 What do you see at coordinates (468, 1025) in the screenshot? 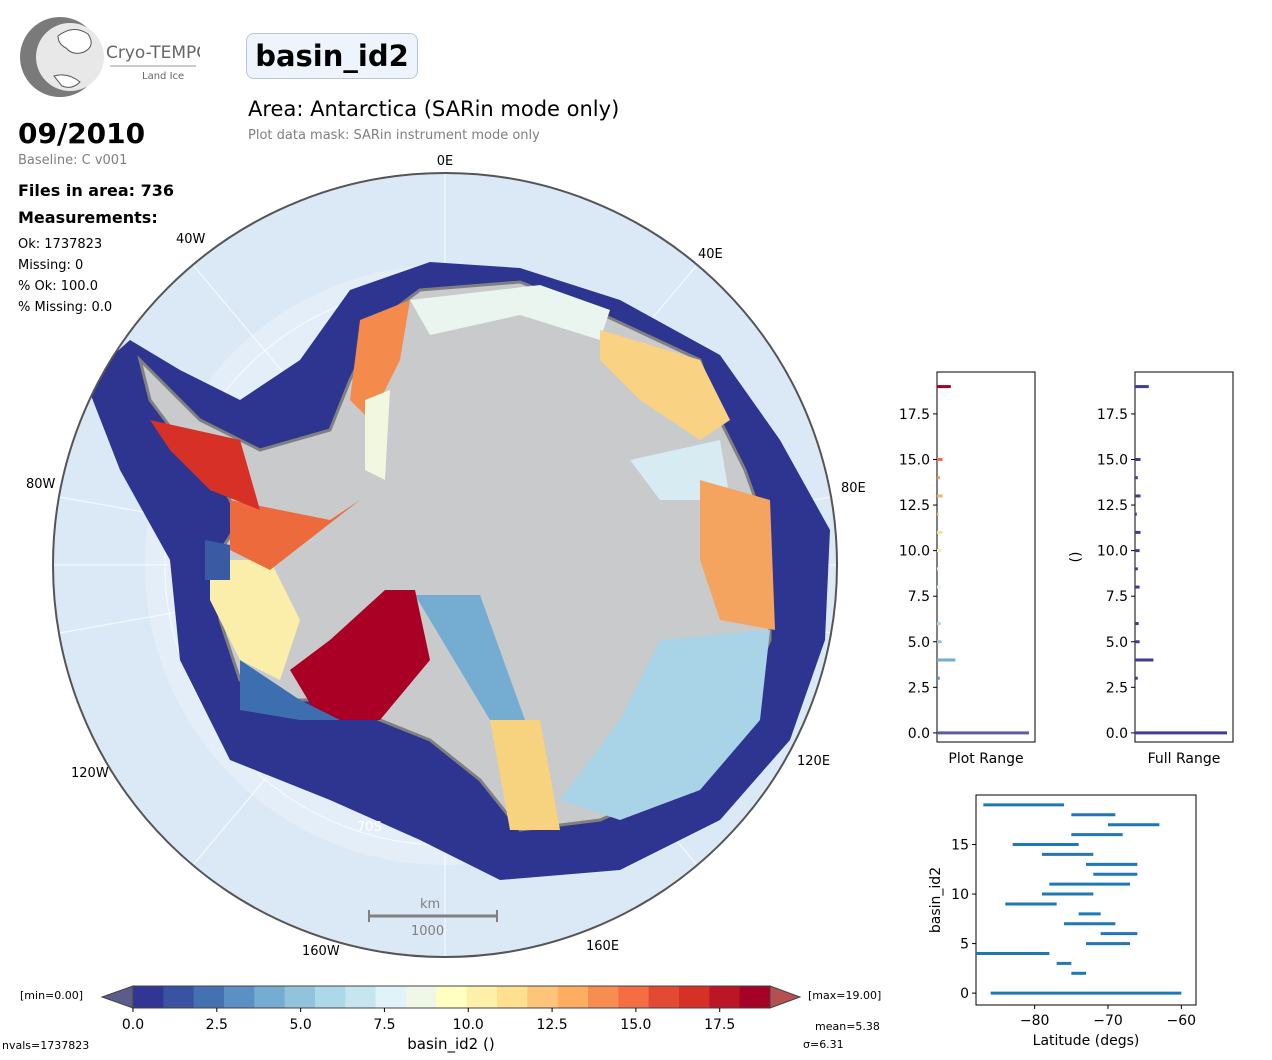
I see `colorbar-tick-label: 10.0` at bounding box center [468, 1025].